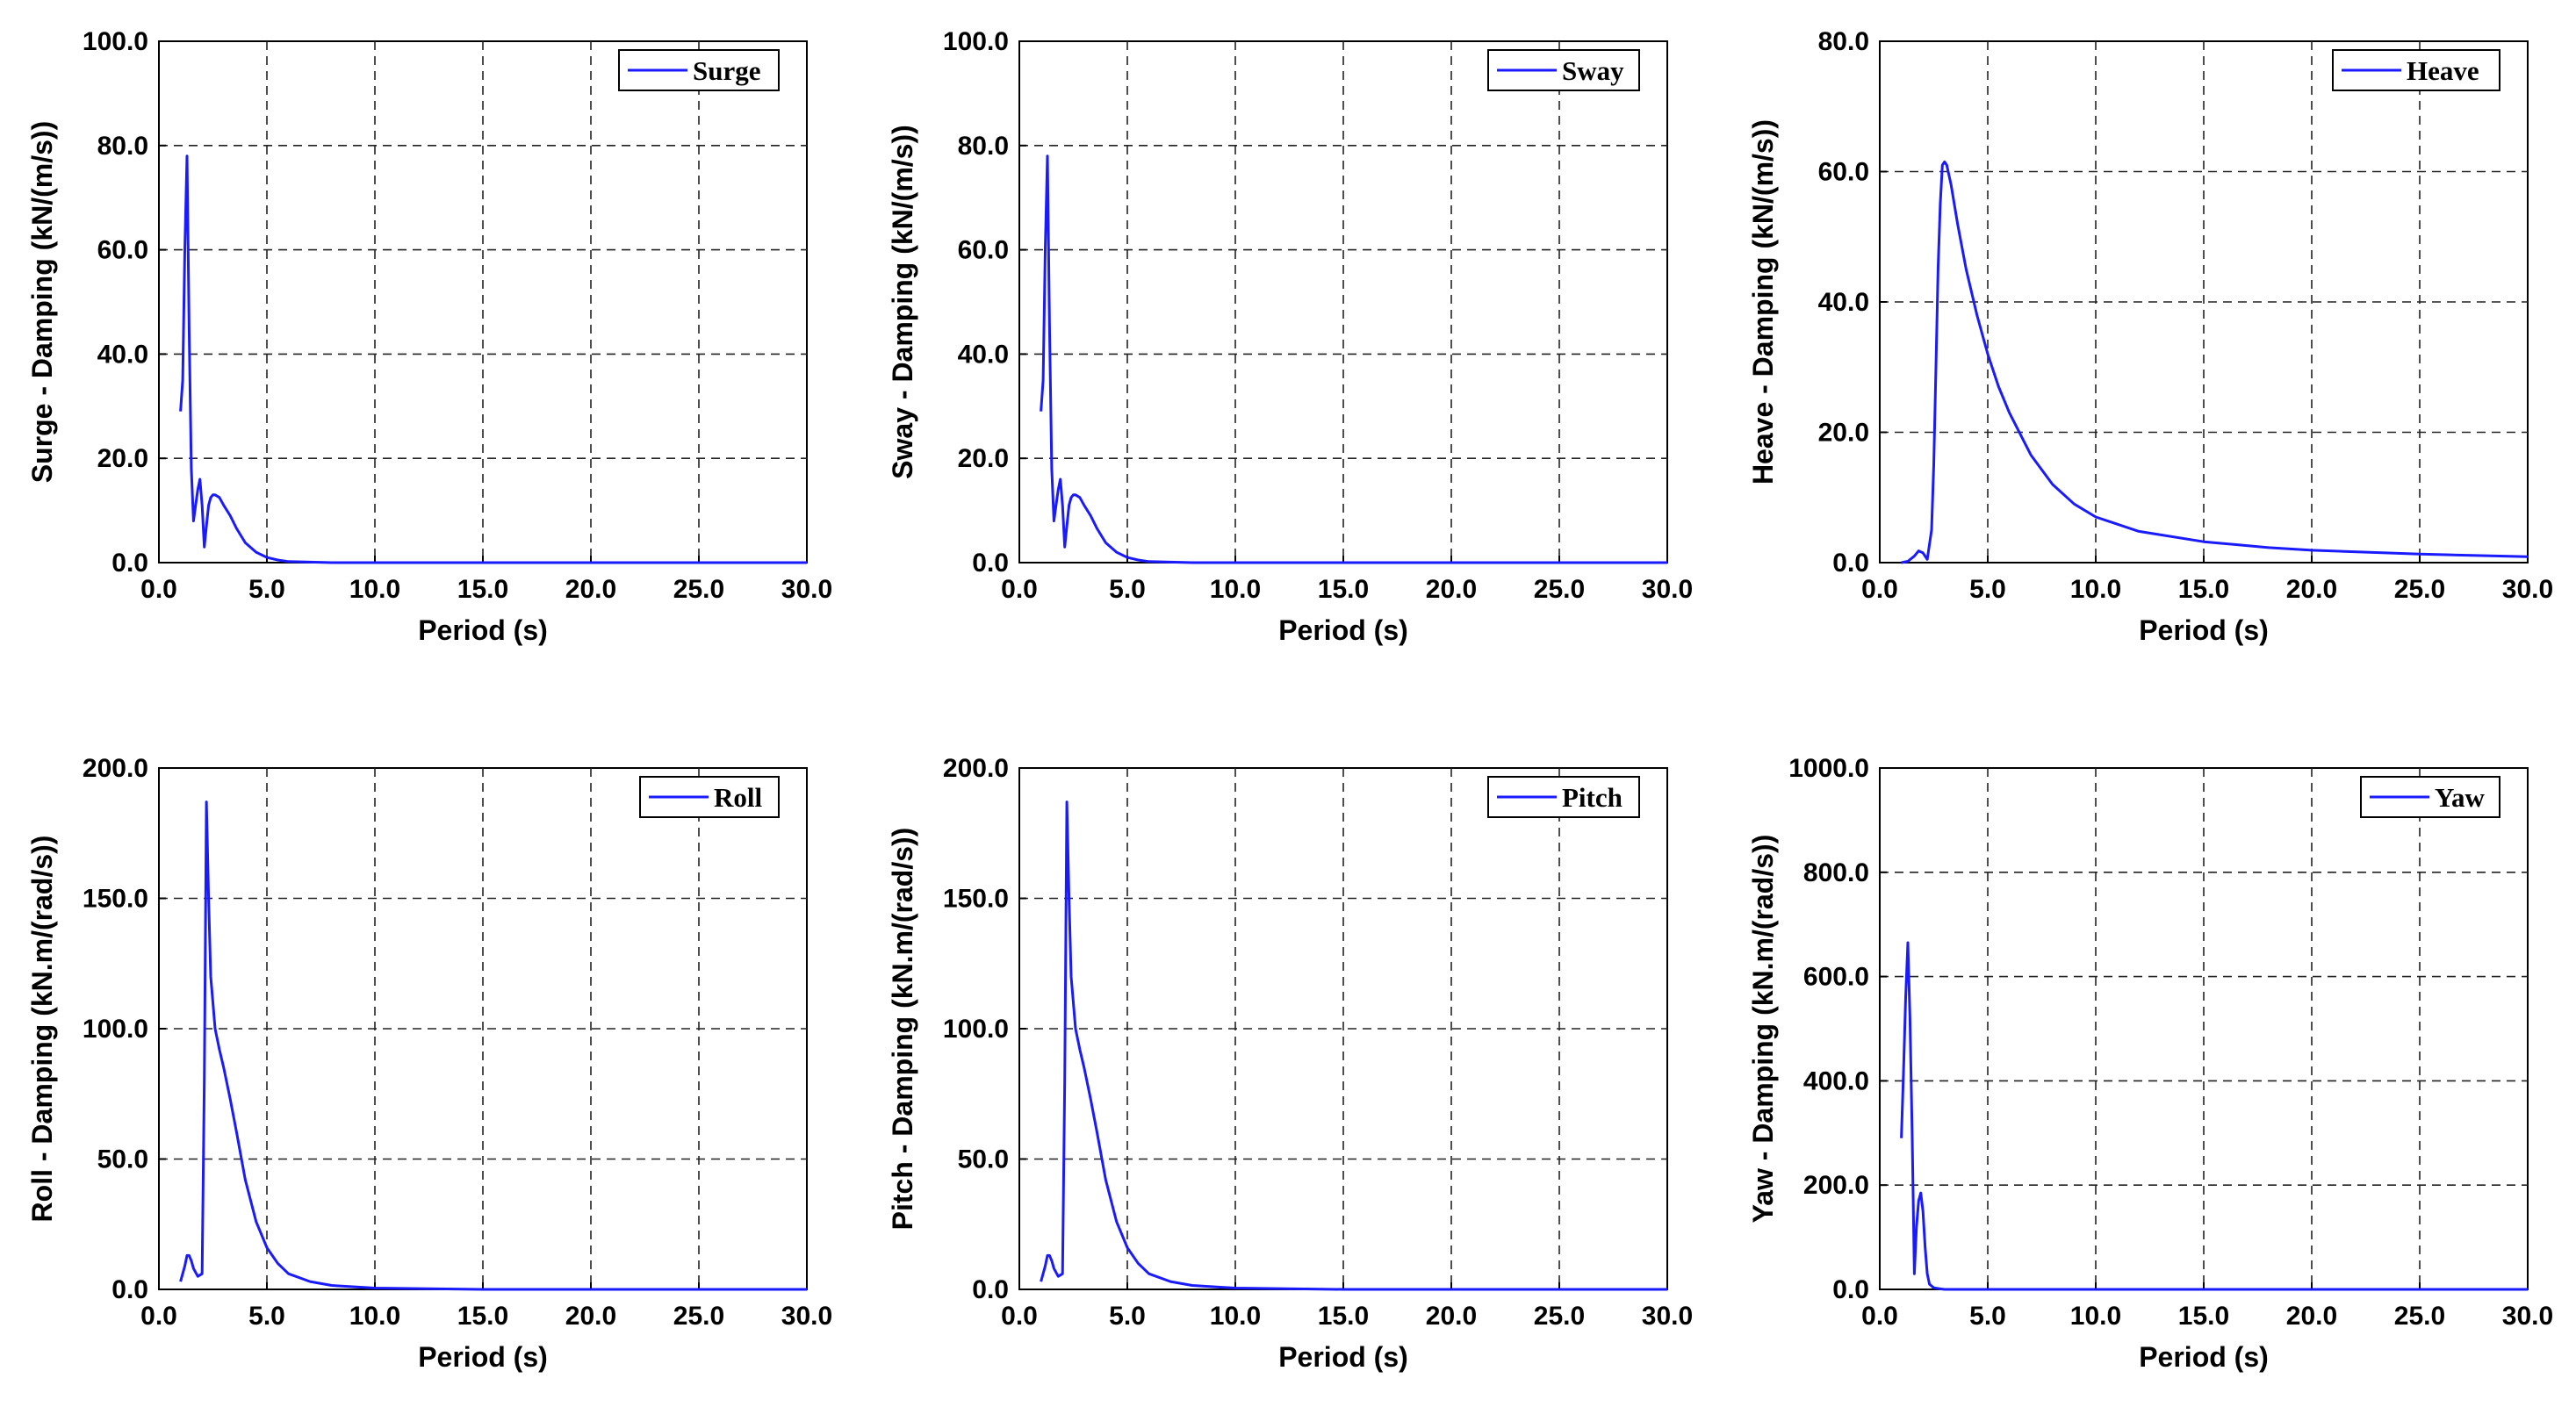  Describe the element at coordinates (2416, 70) in the screenshot. I see `legend: Heave` at that location.